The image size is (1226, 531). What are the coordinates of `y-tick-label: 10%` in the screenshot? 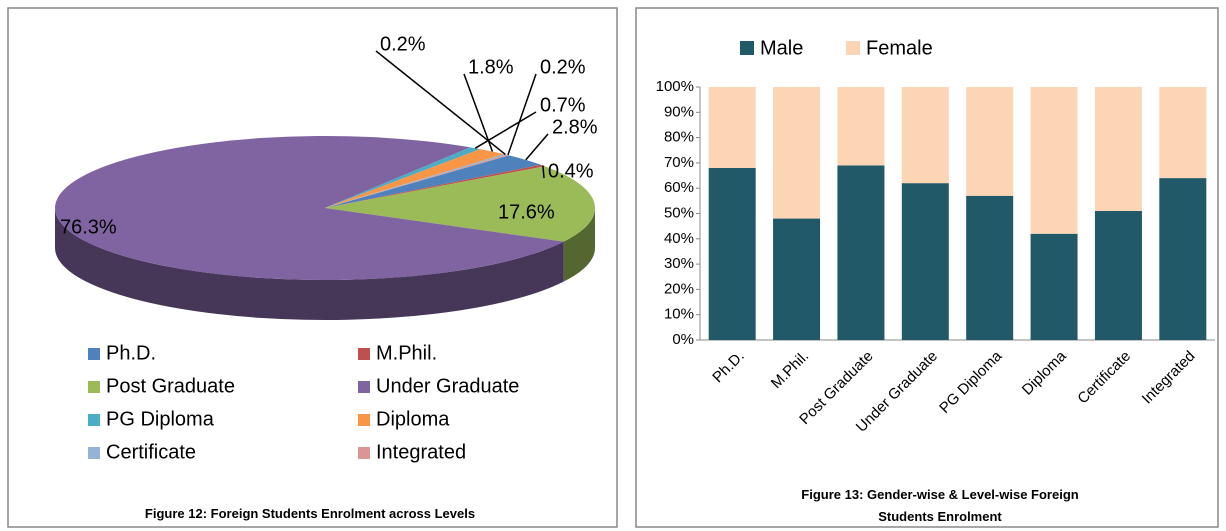 It's located at (679, 314).